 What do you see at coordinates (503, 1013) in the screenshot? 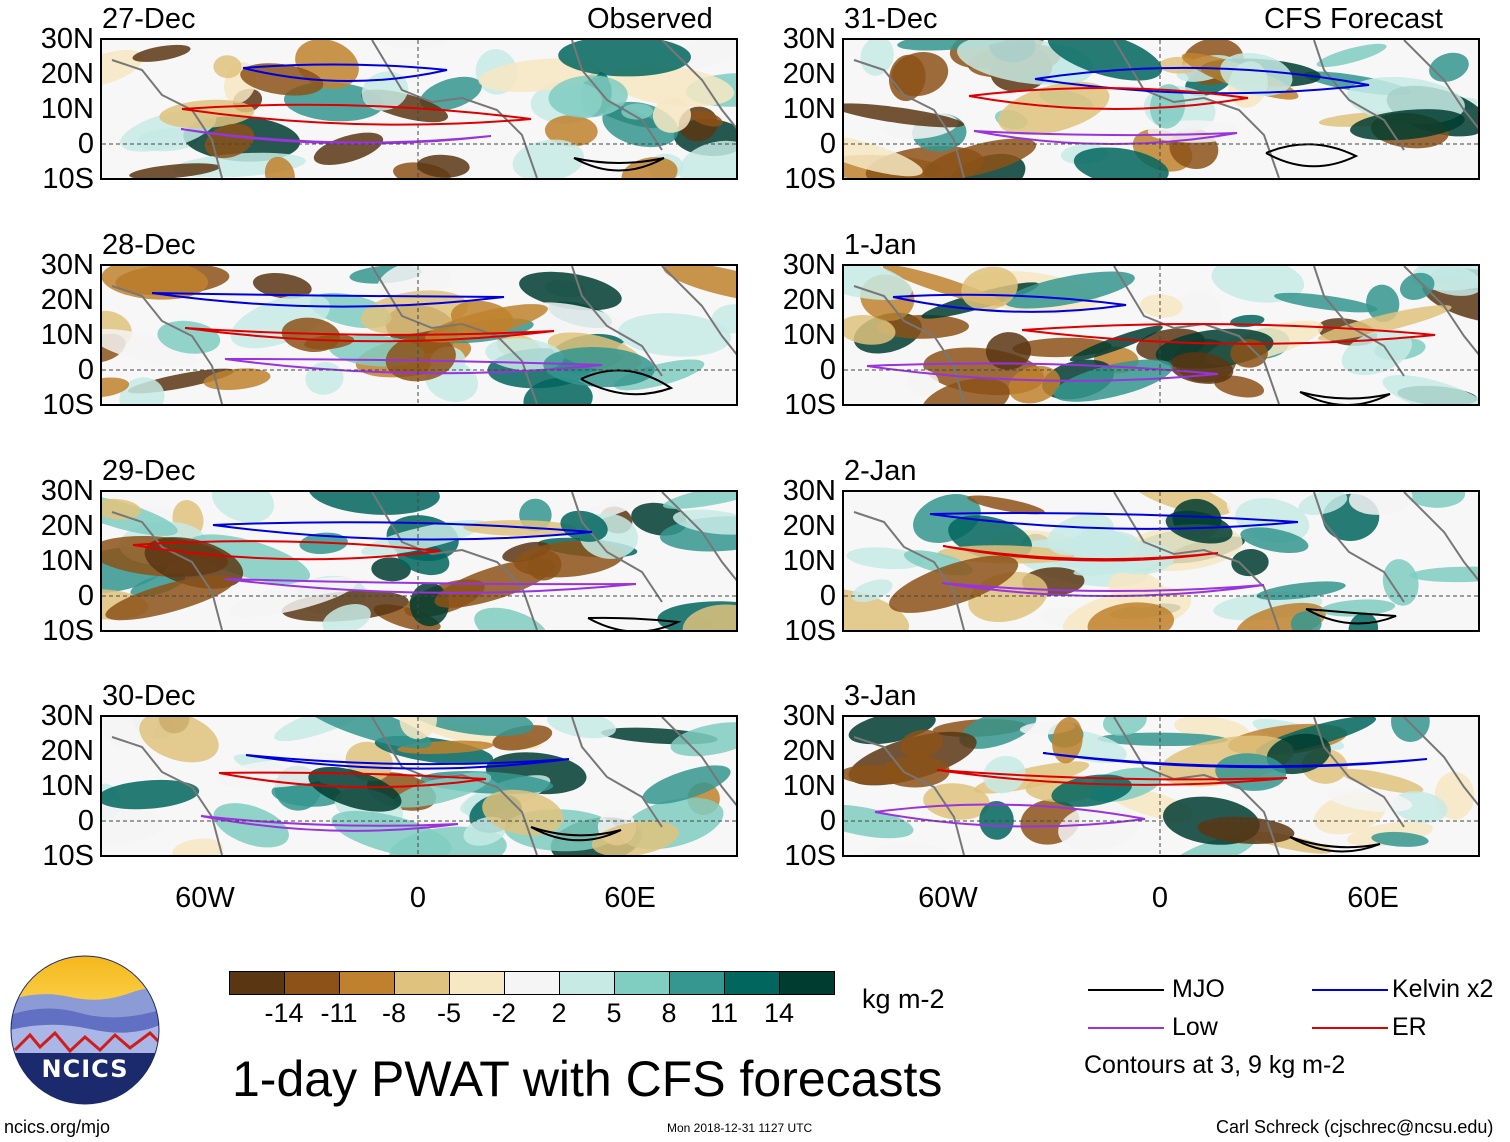
I see `colorbar-tick-label: -2` at bounding box center [503, 1013].